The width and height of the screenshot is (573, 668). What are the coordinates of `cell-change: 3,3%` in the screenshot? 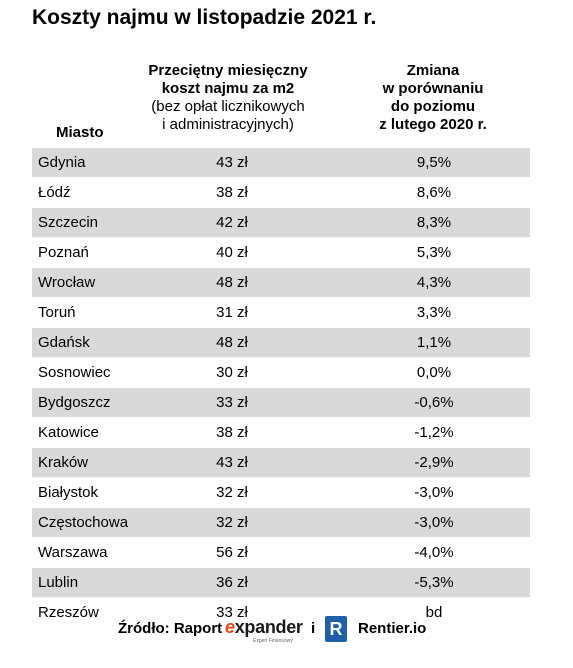 It's located at (434, 312).